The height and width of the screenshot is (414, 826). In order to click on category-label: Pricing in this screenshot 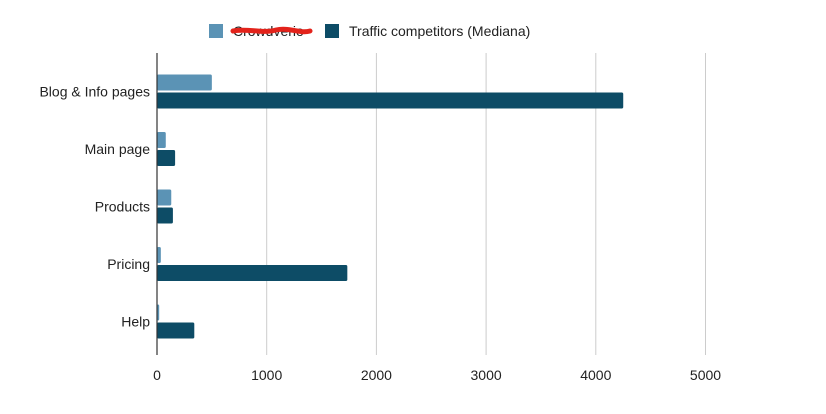, I will do `click(128, 264)`.